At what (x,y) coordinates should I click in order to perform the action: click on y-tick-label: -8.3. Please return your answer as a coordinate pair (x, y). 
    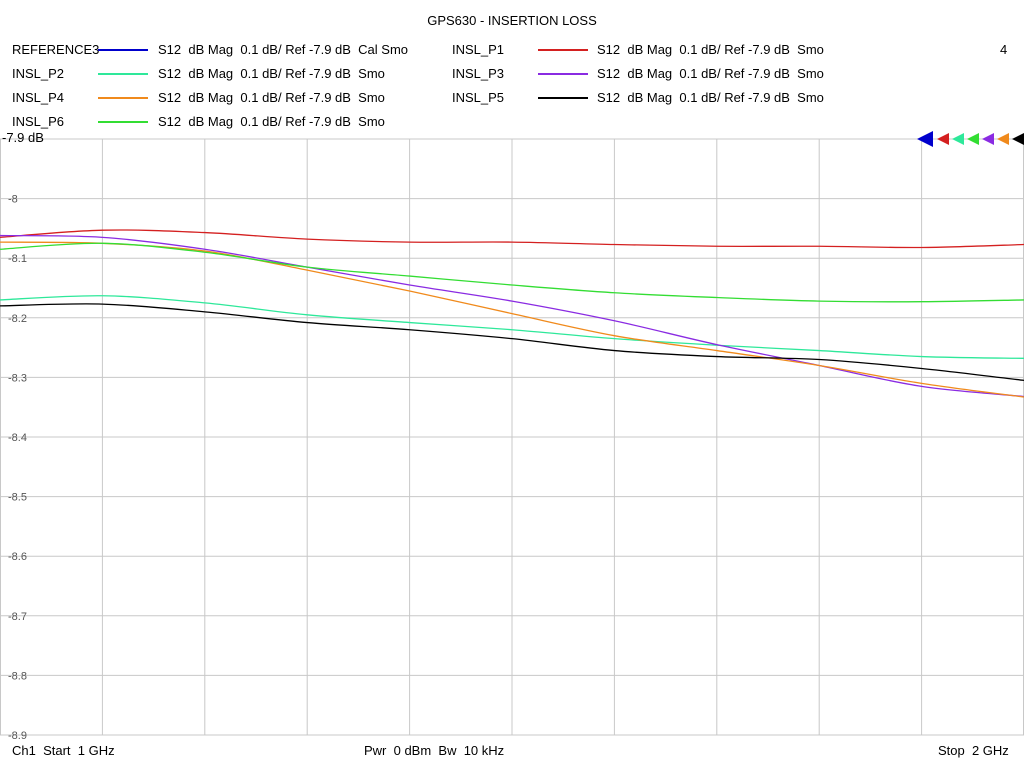
    Looking at the image, I should click on (17, 378).